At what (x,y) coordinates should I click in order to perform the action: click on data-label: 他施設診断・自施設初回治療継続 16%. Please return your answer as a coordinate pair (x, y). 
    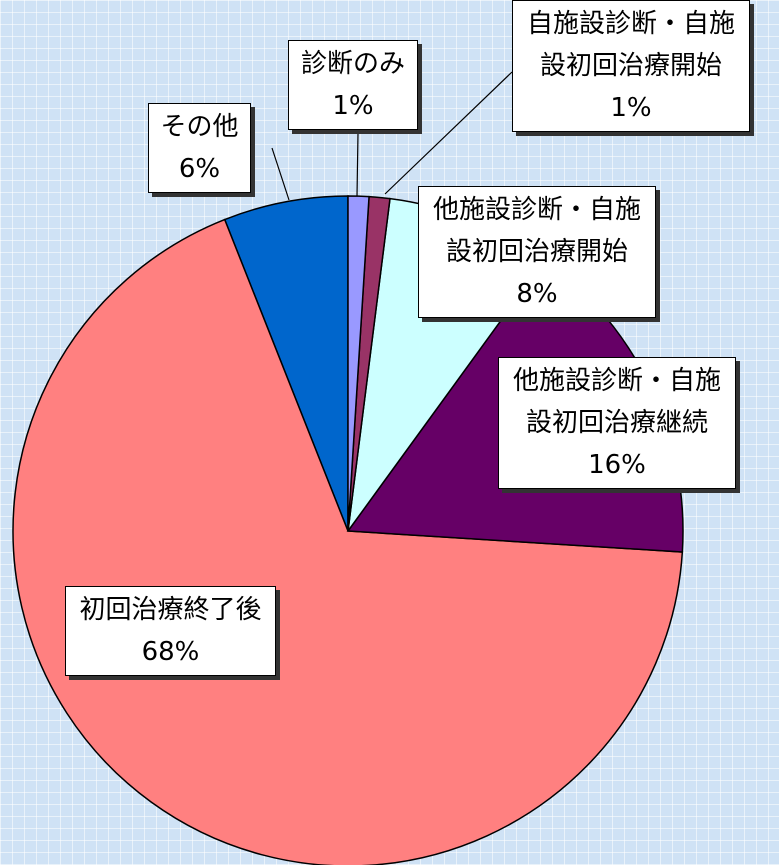
    Looking at the image, I should click on (617, 423).